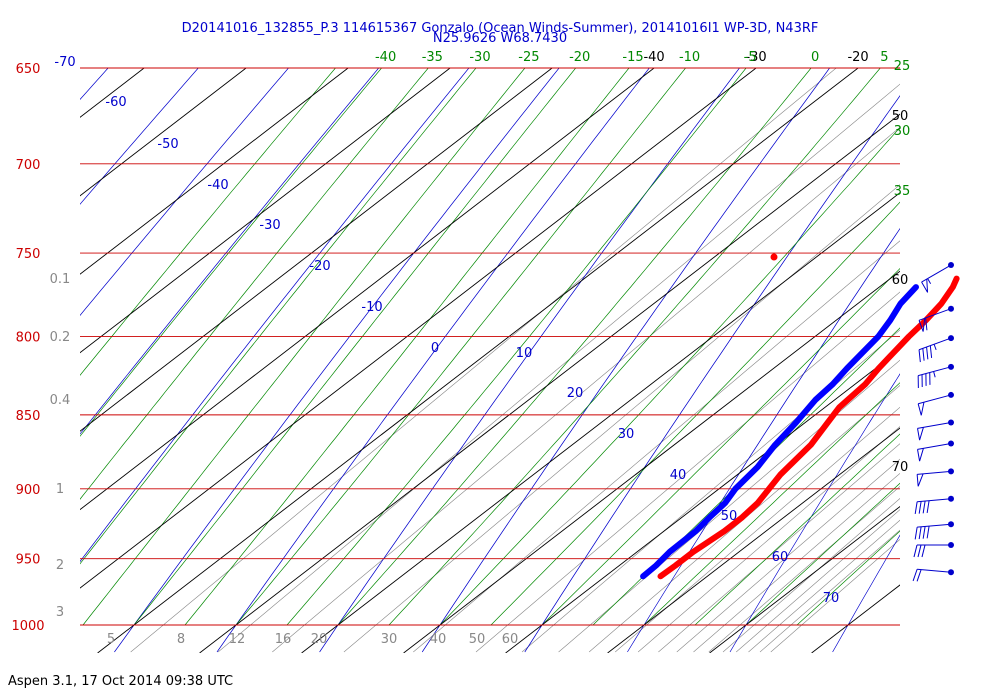 The image size is (1000, 700). What do you see at coordinates (28, 416) in the screenshot?
I see `pressure-label: 850` at bounding box center [28, 416].